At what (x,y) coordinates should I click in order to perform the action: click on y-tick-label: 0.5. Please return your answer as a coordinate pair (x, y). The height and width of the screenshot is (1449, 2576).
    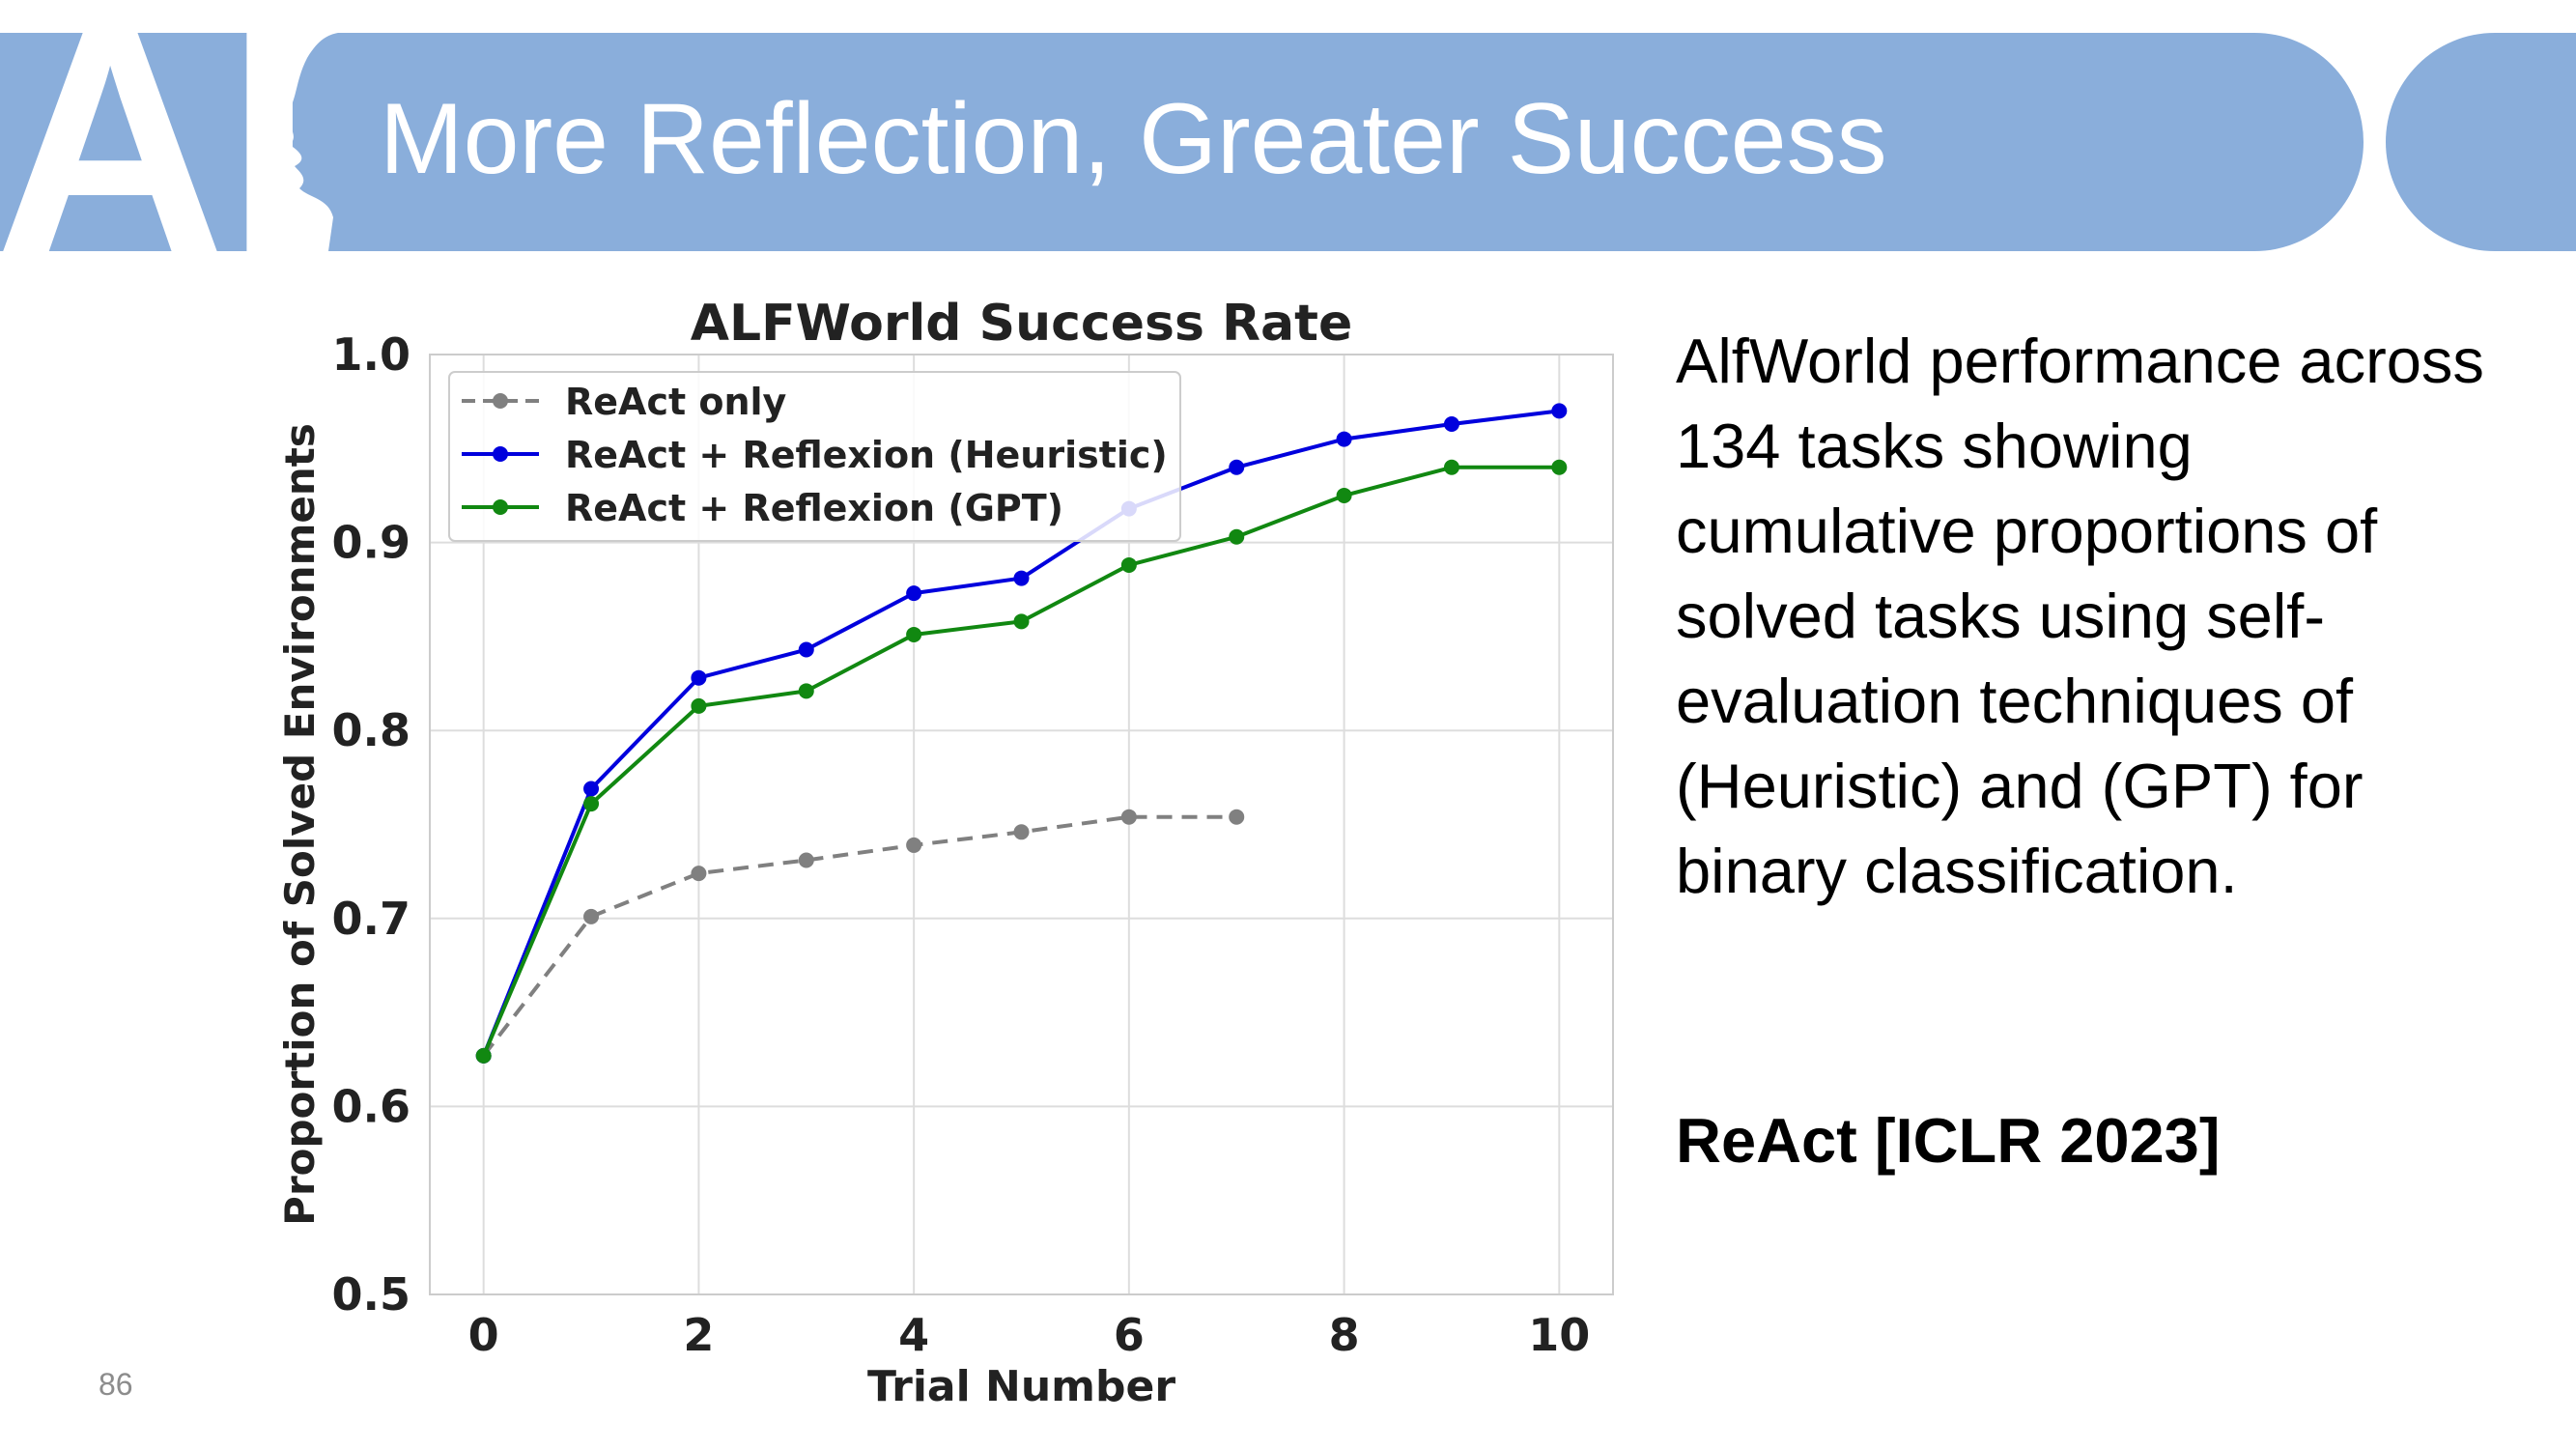
    Looking at the image, I should click on (371, 1294).